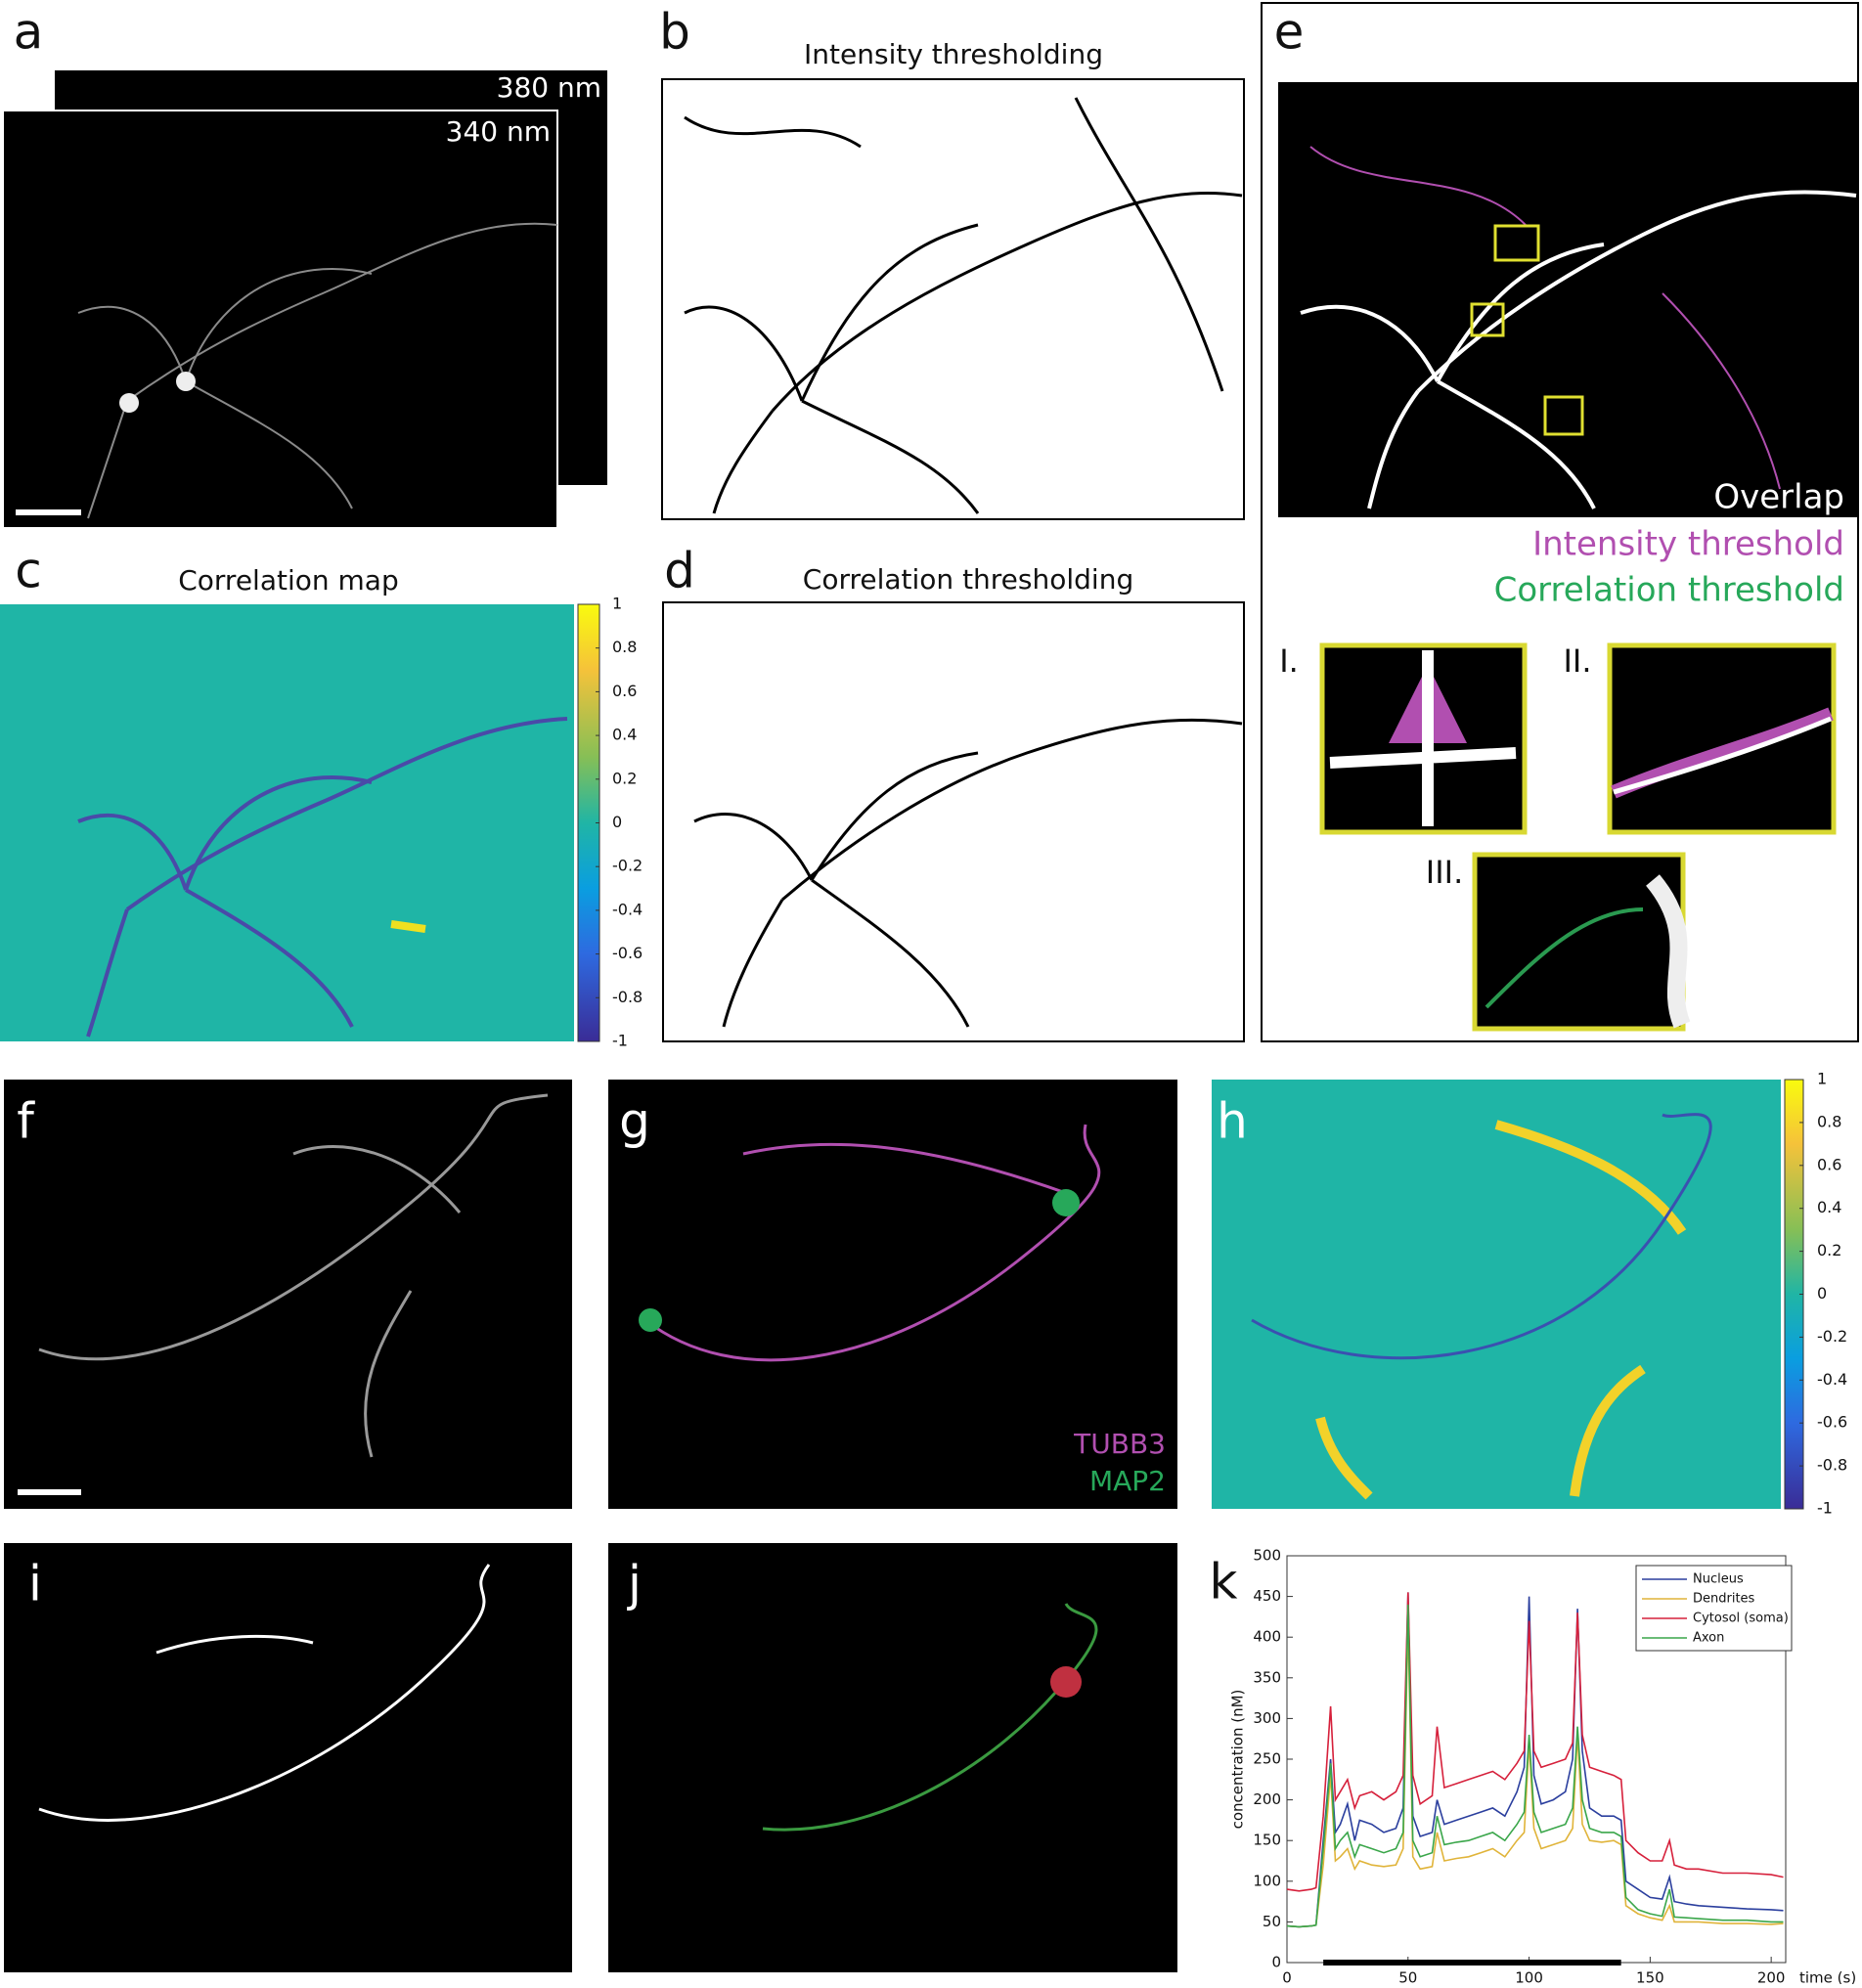 The height and width of the screenshot is (1988, 1862). I want to click on panel-title: Correlation thresholding, so click(968, 579).